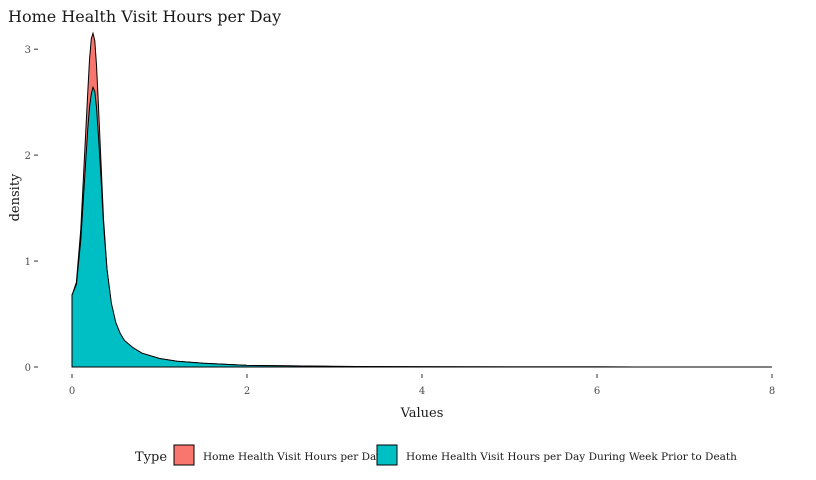 The height and width of the screenshot is (480, 816). I want to click on x-axis-label: Values, so click(422, 413).